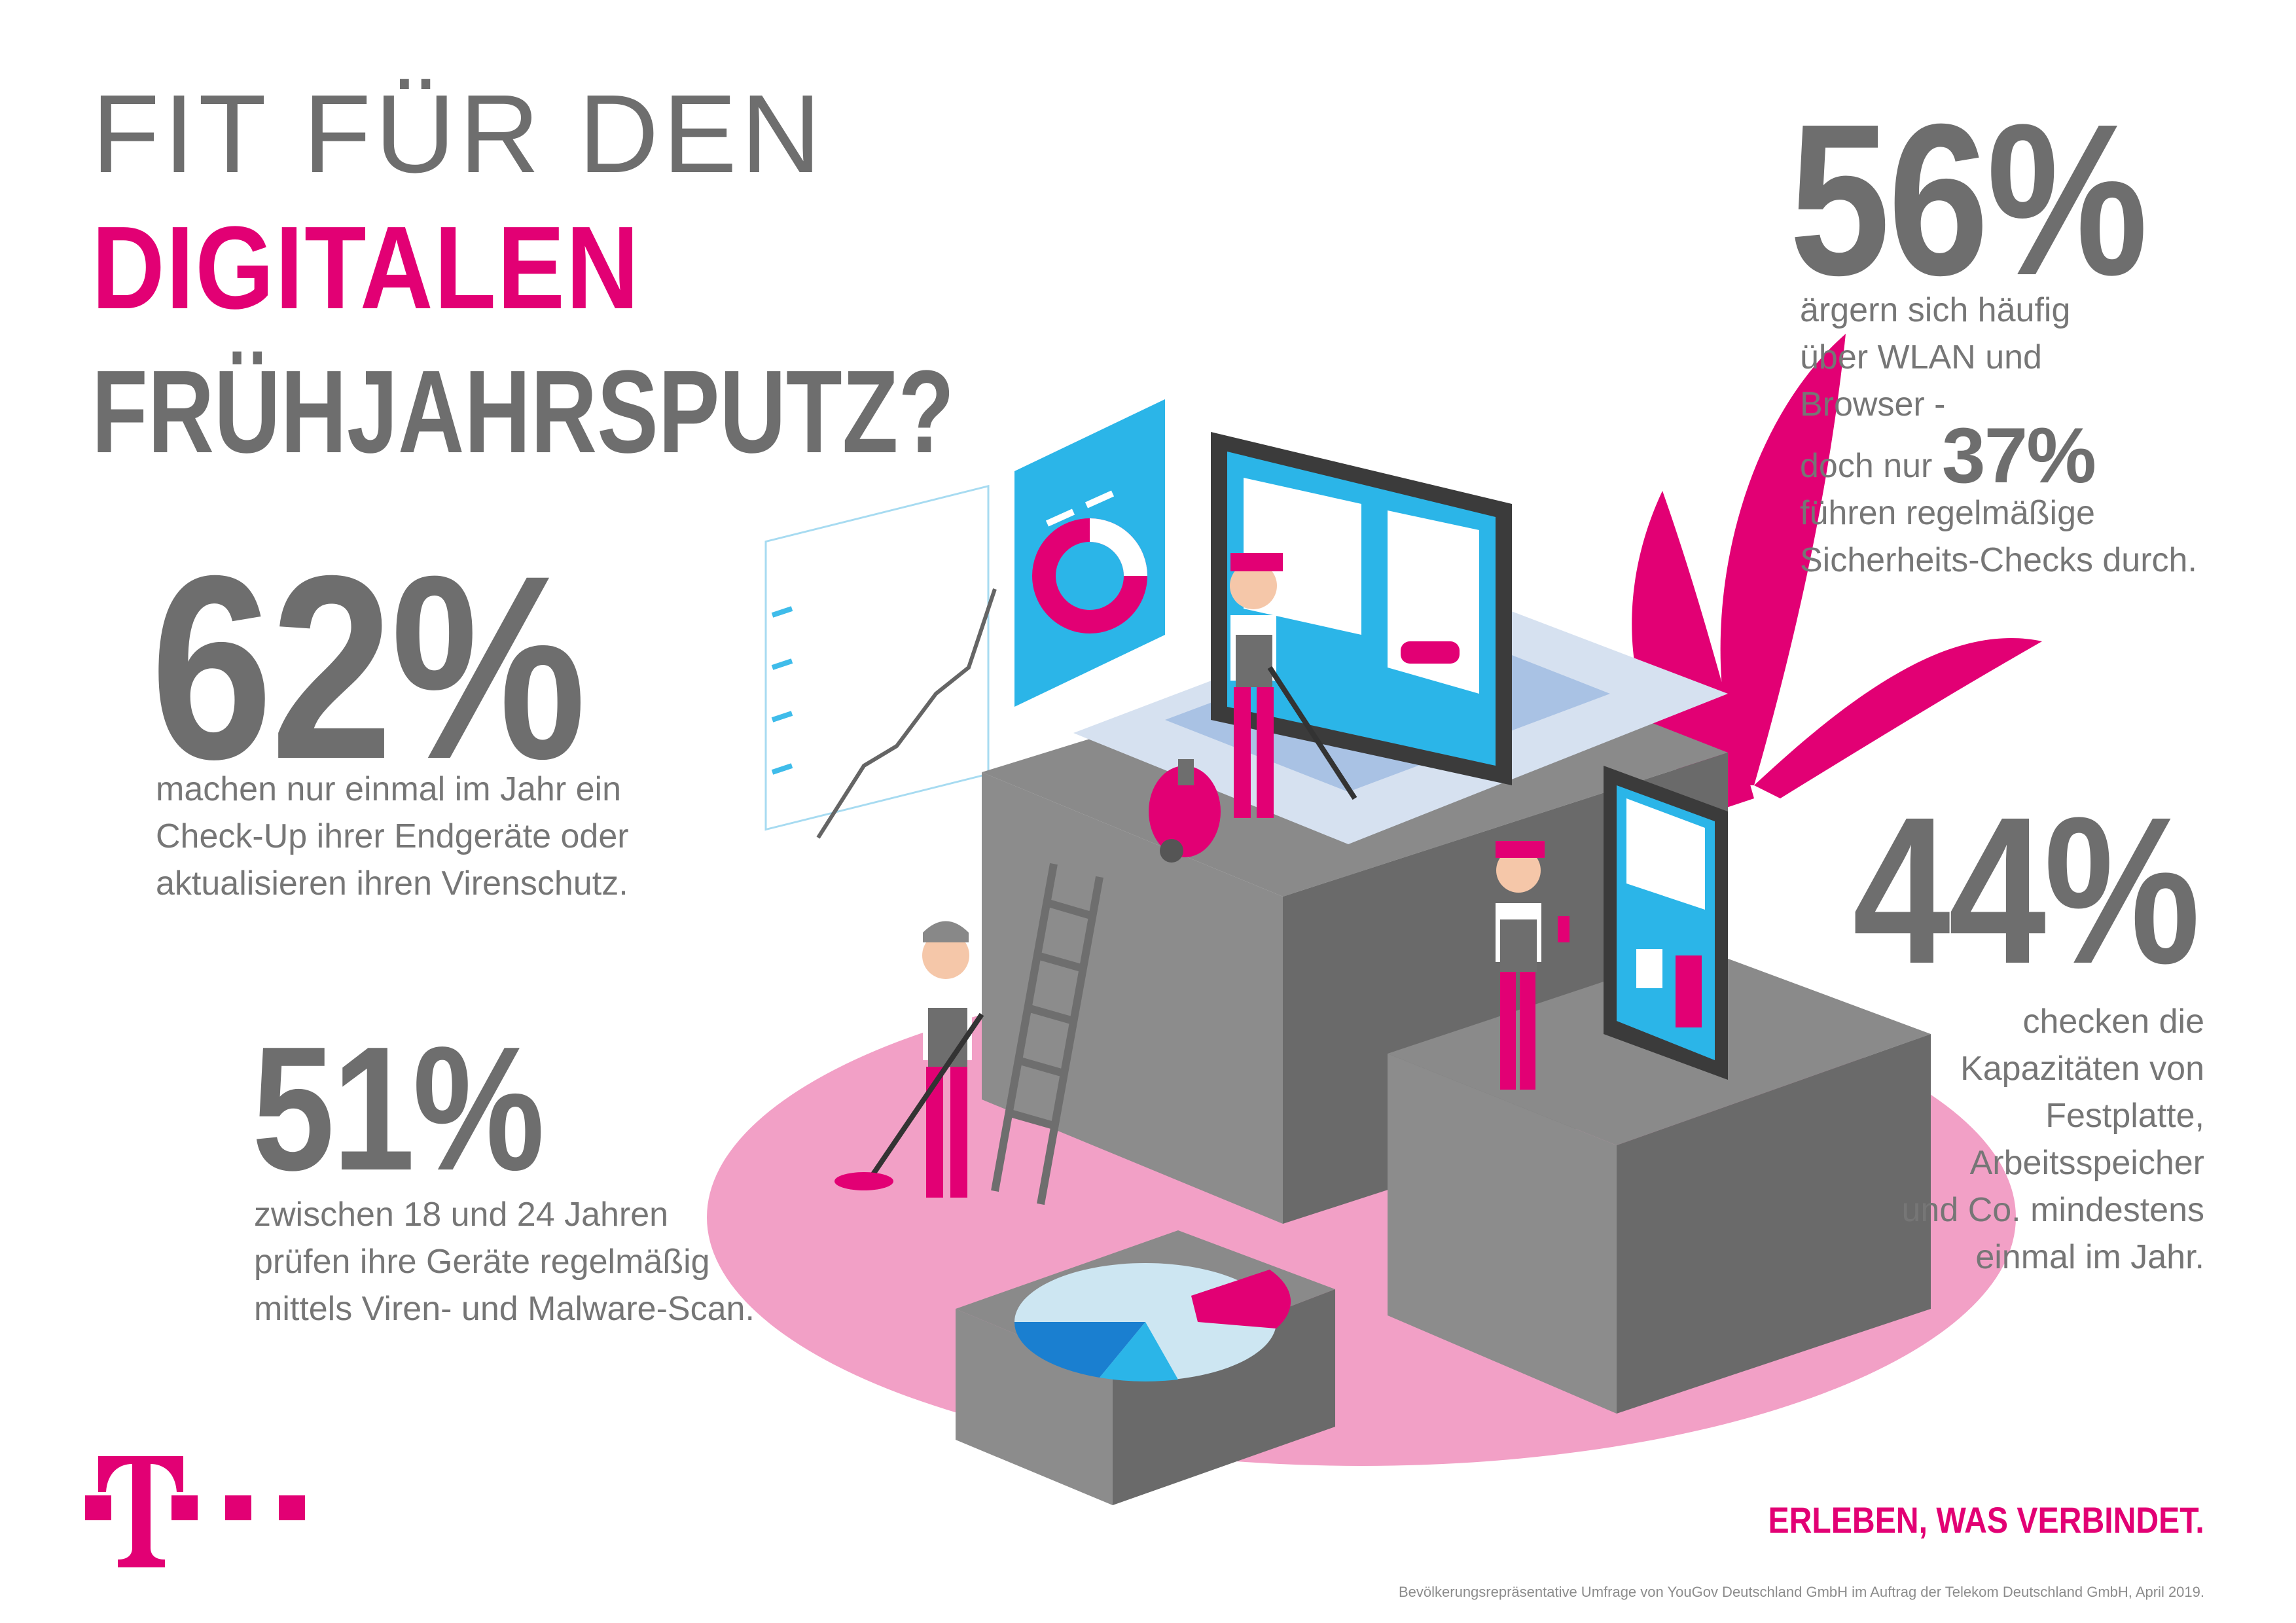 The height and width of the screenshot is (1623, 2296). What do you see at coordinates (2086, 1163) in the screenshot?
I see `stat-44-line: Arbeitsspeicher` at bounding box center [2086, 1163].